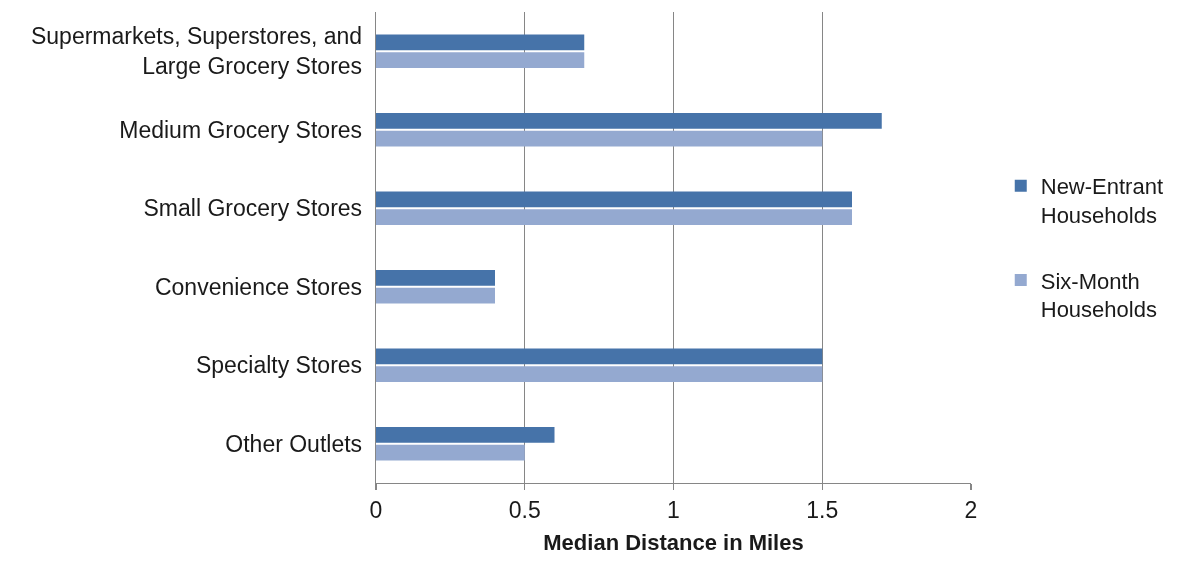 The width and height of the screenshot is (1181, 561). Describe the element at coordinates (524, 509) in the screenshot. I see `x-tick-label: 0.5` at that location.